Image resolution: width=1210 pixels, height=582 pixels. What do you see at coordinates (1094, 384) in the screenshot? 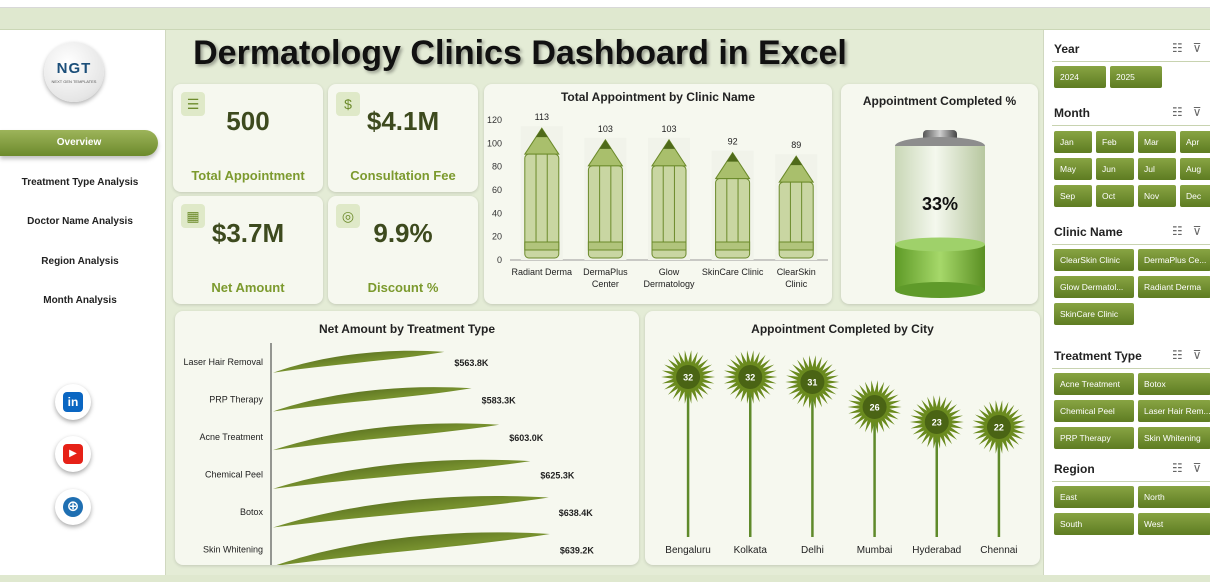
I see `slicer-item-treatment: Acne Treatment` at bounding box center [1094, 384].